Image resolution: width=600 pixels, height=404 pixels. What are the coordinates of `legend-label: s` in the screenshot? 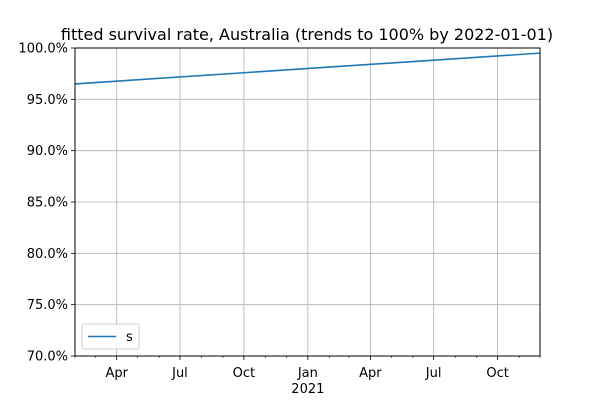 It's located at (129, 337).